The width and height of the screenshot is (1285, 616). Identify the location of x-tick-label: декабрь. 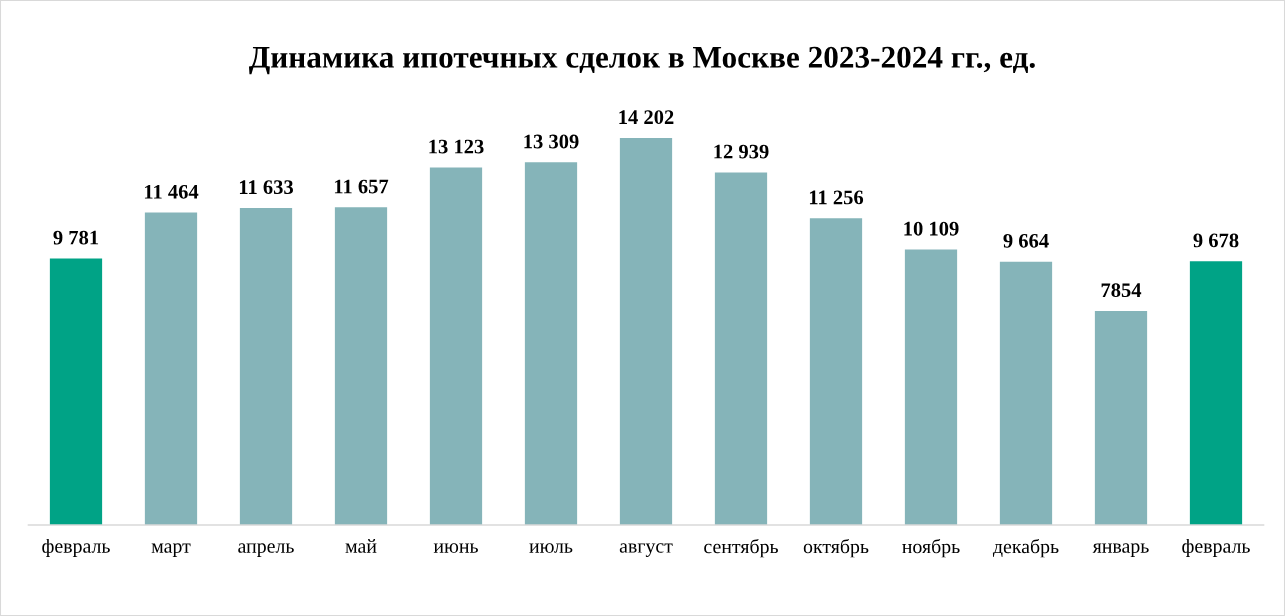
(1025, 548).